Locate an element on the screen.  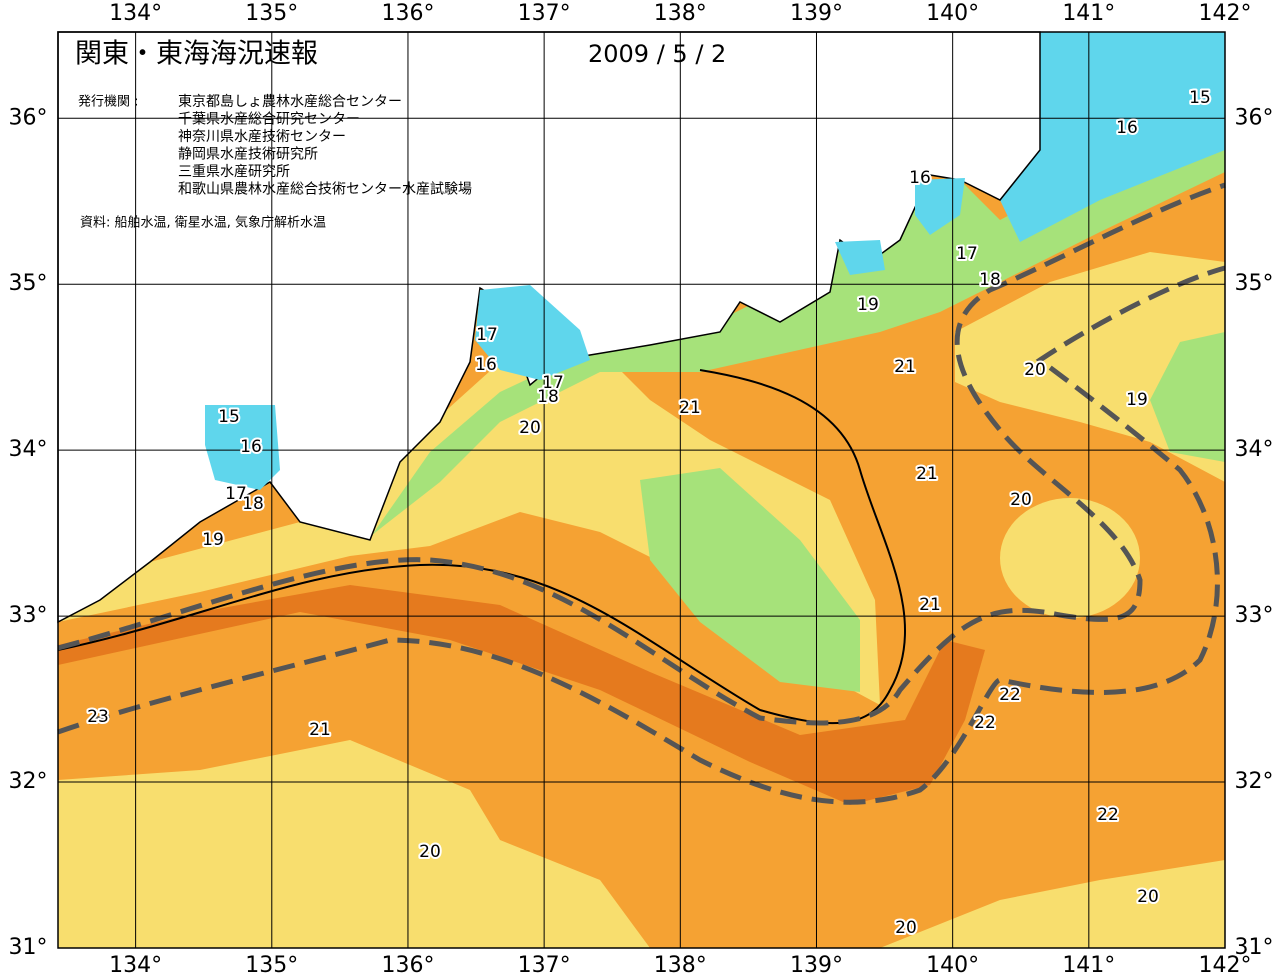
issuer: 東京都島しょ農林水産総合センター is located at coordinates (290, 102).